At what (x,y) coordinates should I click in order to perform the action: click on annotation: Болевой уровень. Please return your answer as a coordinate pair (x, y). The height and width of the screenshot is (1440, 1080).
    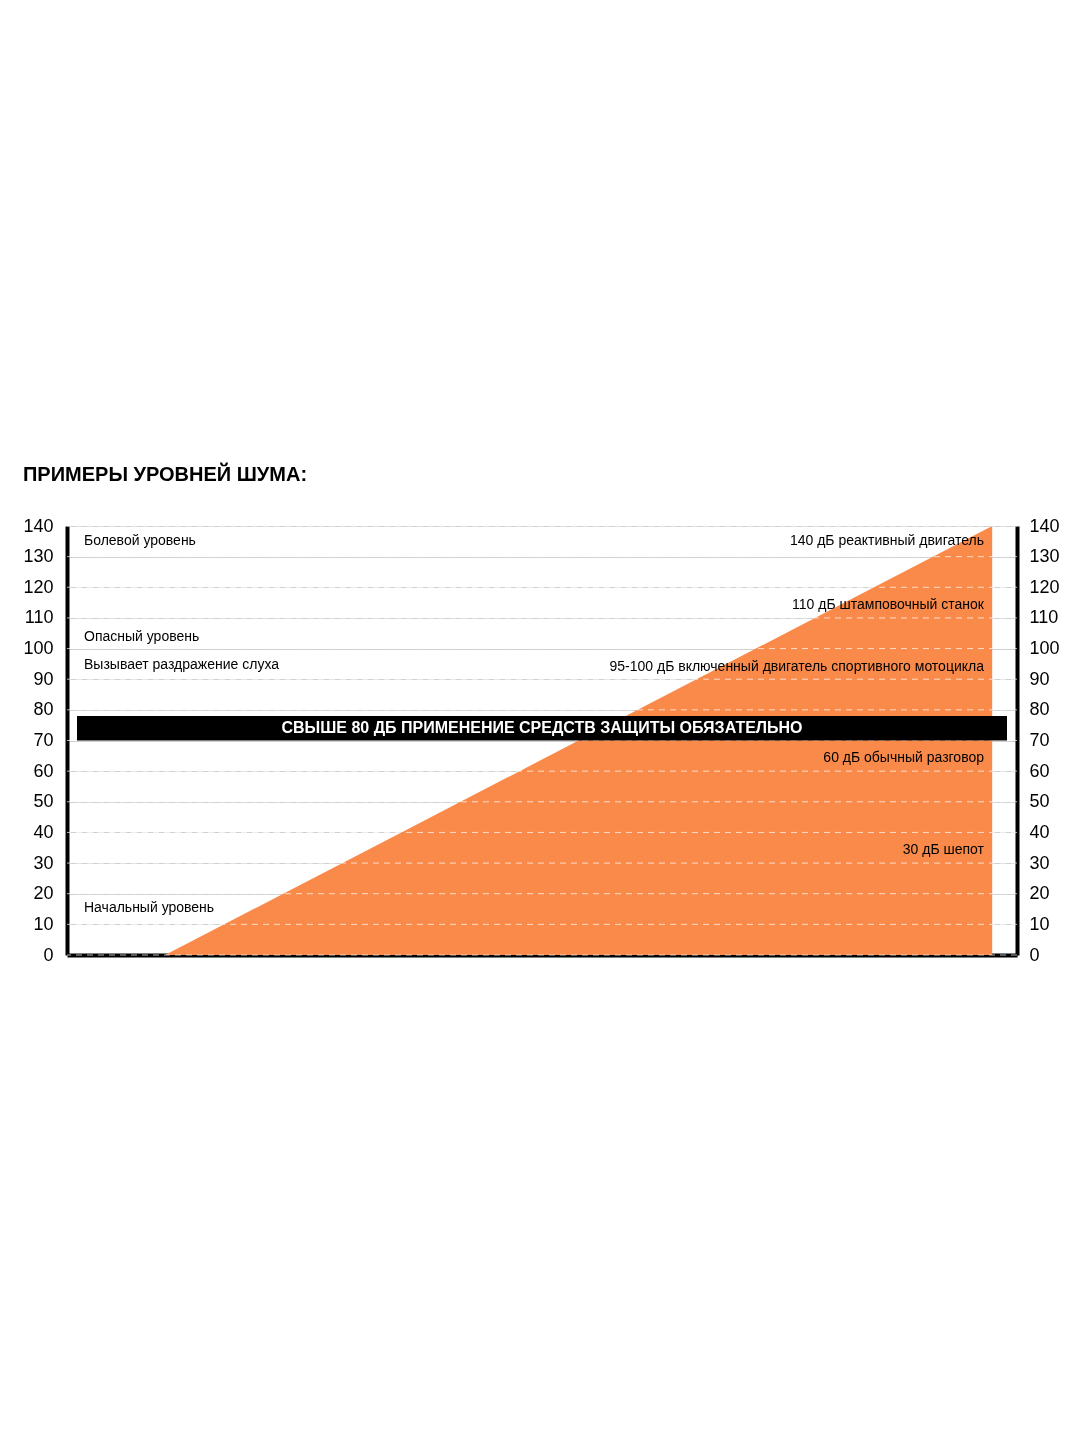
    Looking at the image, I should click on (140, 540).